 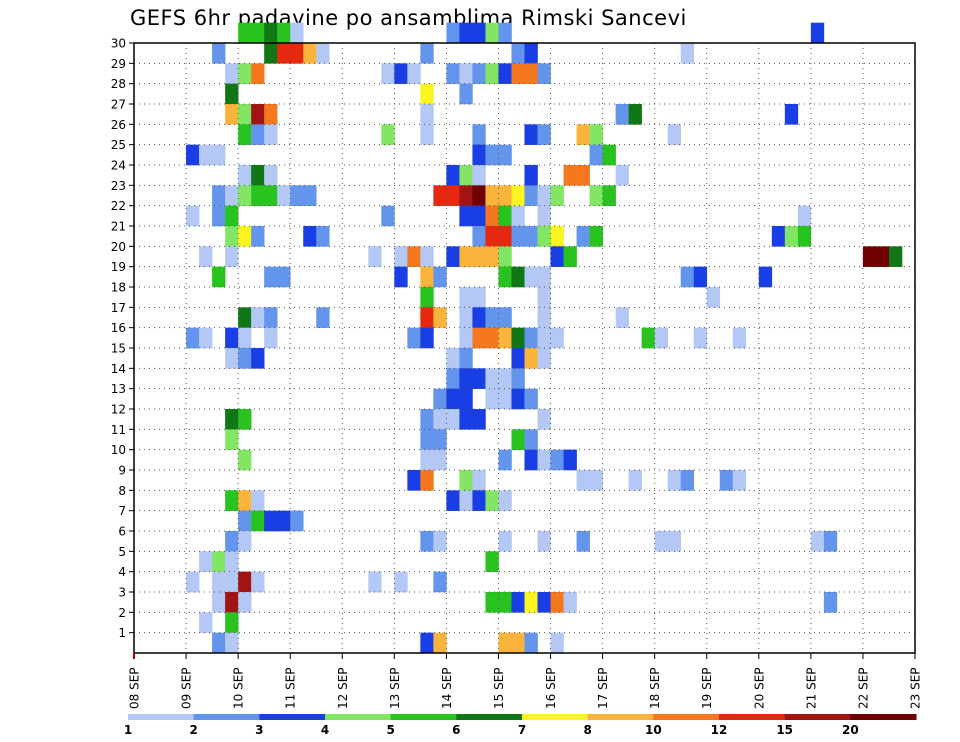 What do you see at coordinates (118, 64) in the screenshot?
I see `y-tick-label: 29` at bounding box center [118, 64].